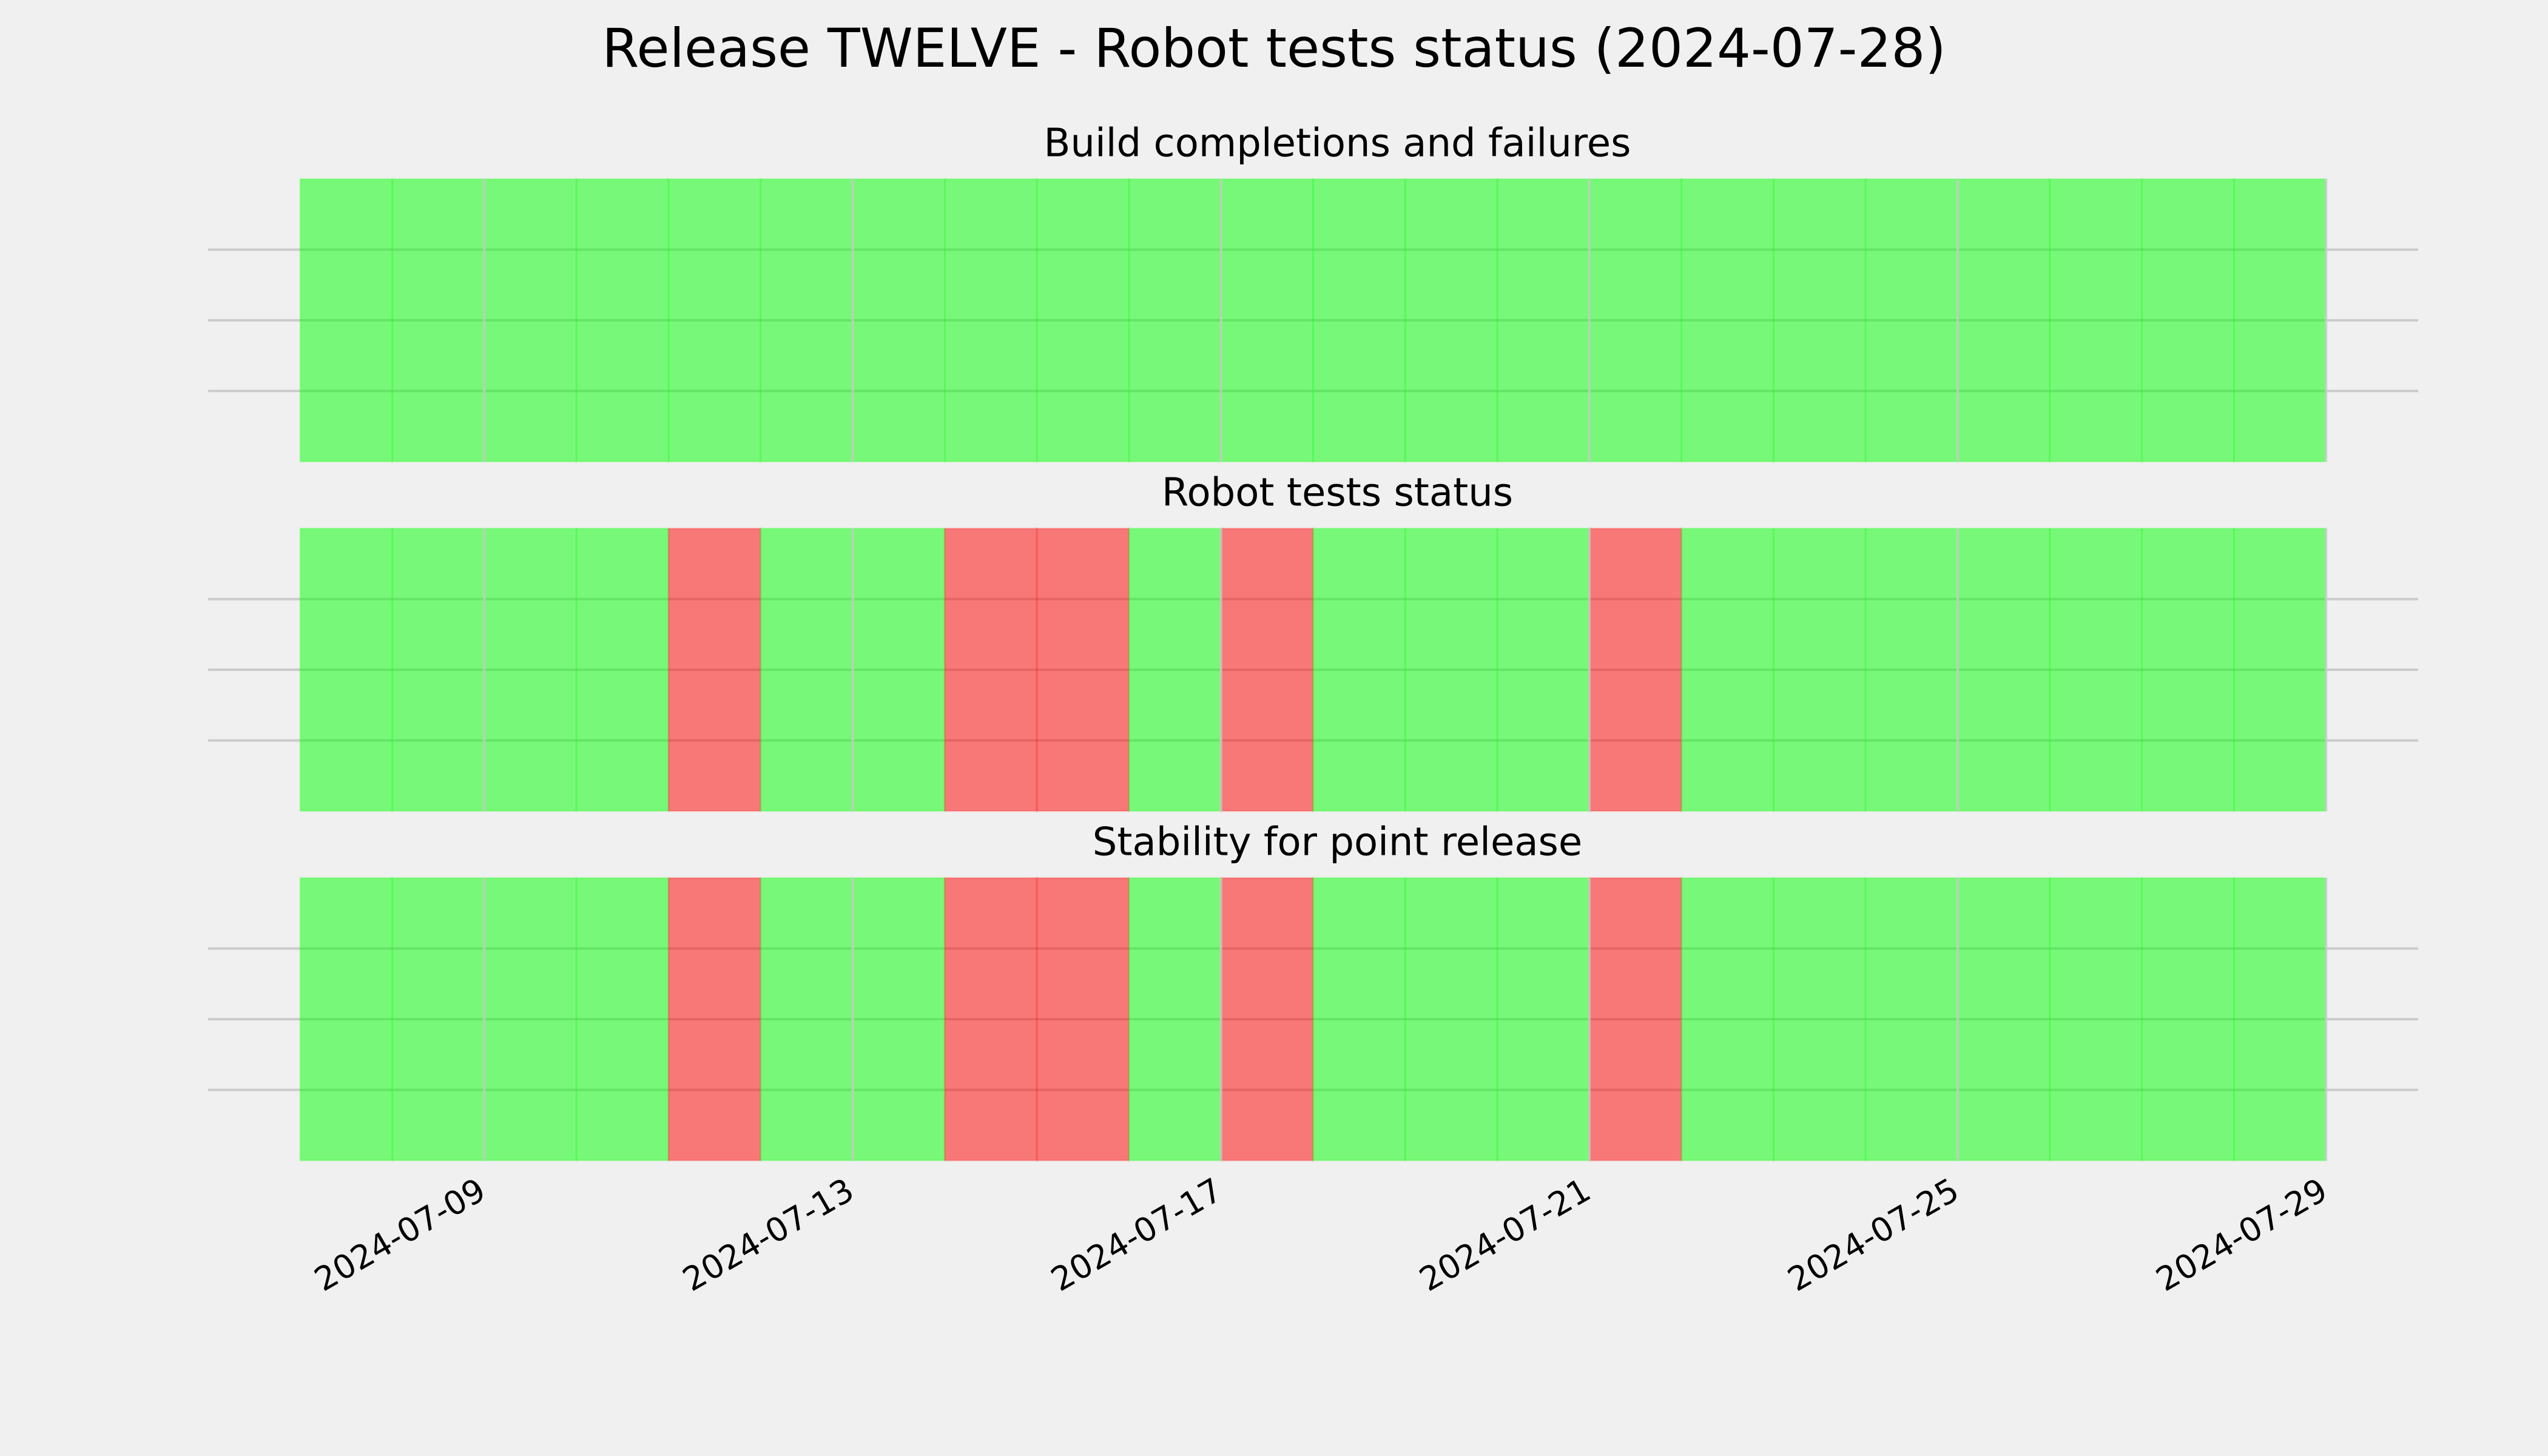 This screenshot has width=2548, height=1456. Describe the element at coordinates (1337, 493) in the screenshot. I see `subplot-title: Robot tests status` at that location.